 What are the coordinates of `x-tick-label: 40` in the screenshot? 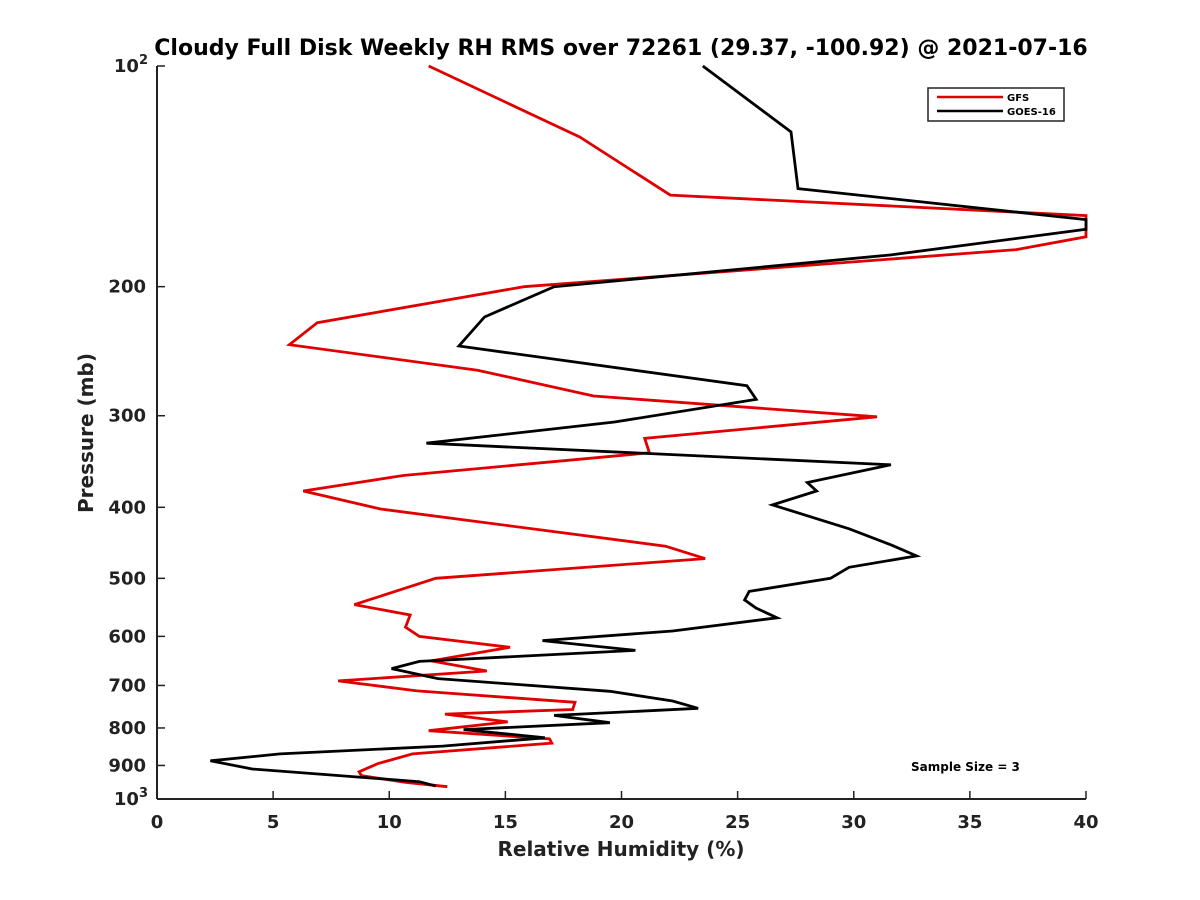 It's located at (1085, 822).